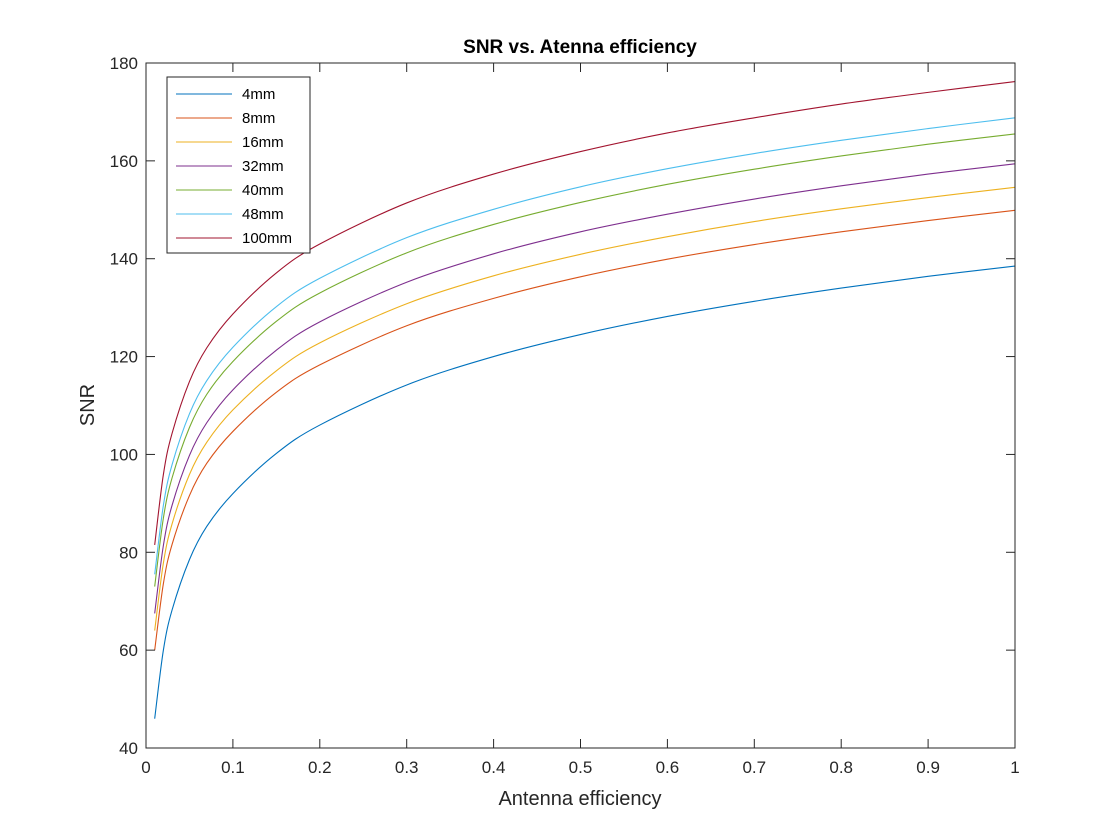  Describe the element at coordinates (263, 142) in the screenshot. I see `legend-label: 16mm` at that location.